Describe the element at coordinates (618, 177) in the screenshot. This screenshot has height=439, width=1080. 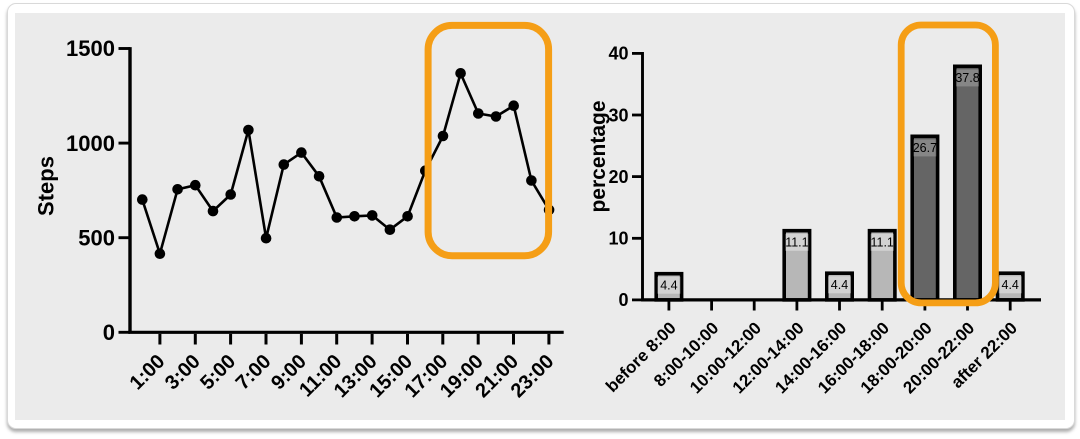
I see `svg-text: 20` at that location.